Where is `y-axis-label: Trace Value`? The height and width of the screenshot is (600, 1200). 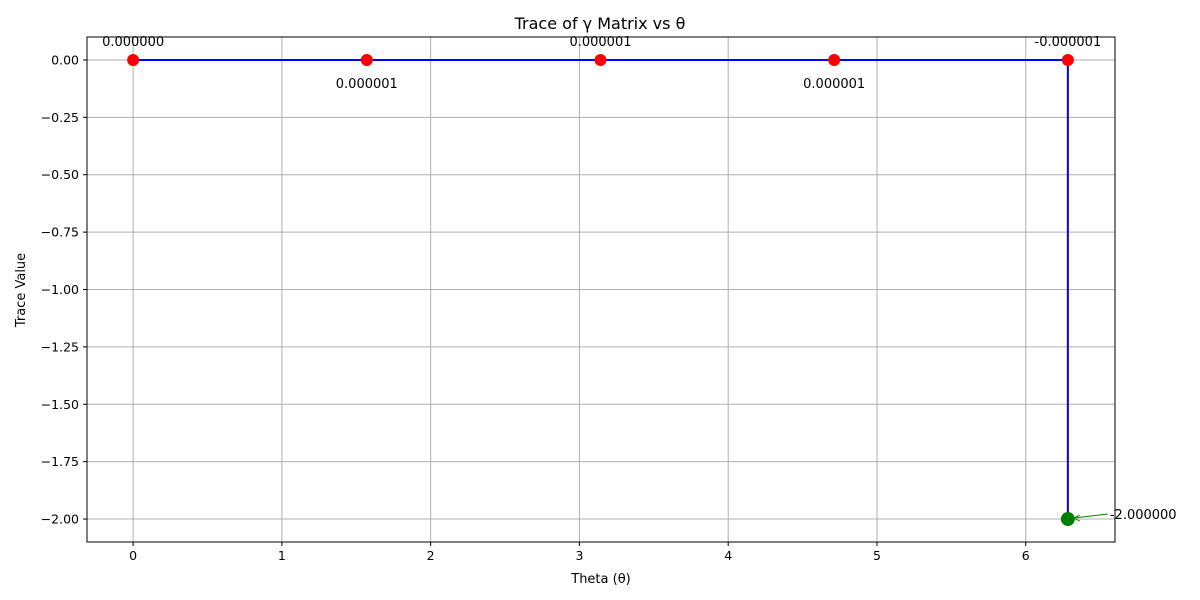
y-axis-label: Trace Value is located at coordinates (21, 290).